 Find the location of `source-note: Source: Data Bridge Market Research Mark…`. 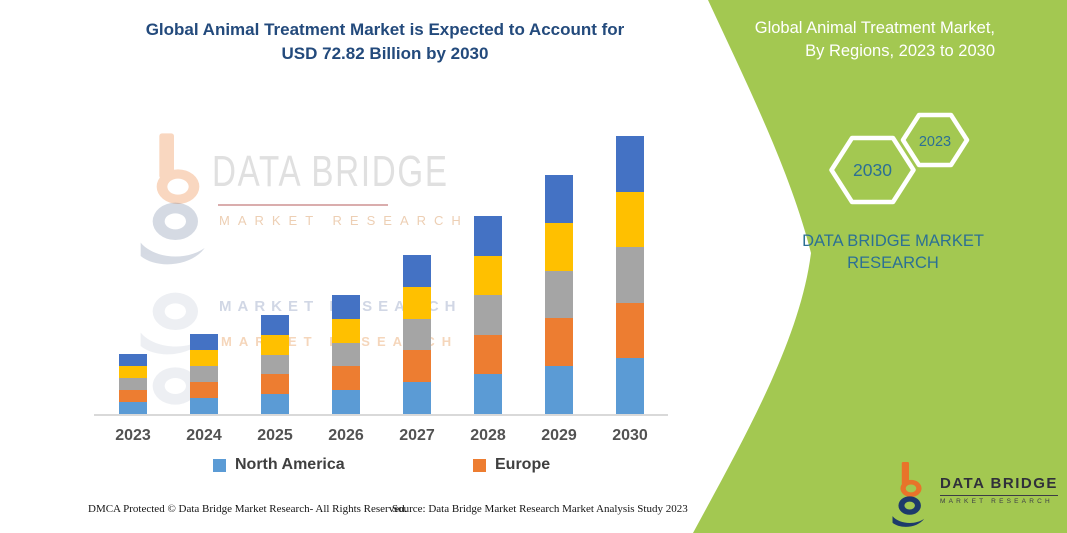

source-note: Source: Data Bridge Market Research Mark… is located at coordinates (540, 509).